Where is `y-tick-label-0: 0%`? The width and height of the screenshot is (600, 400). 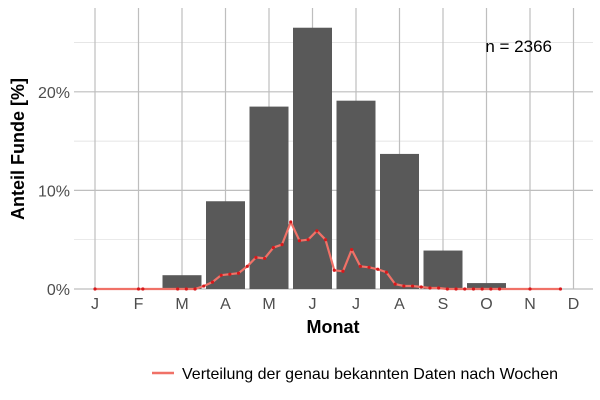 y-tick-label-0: 0% is located at coordinates (58, 290).